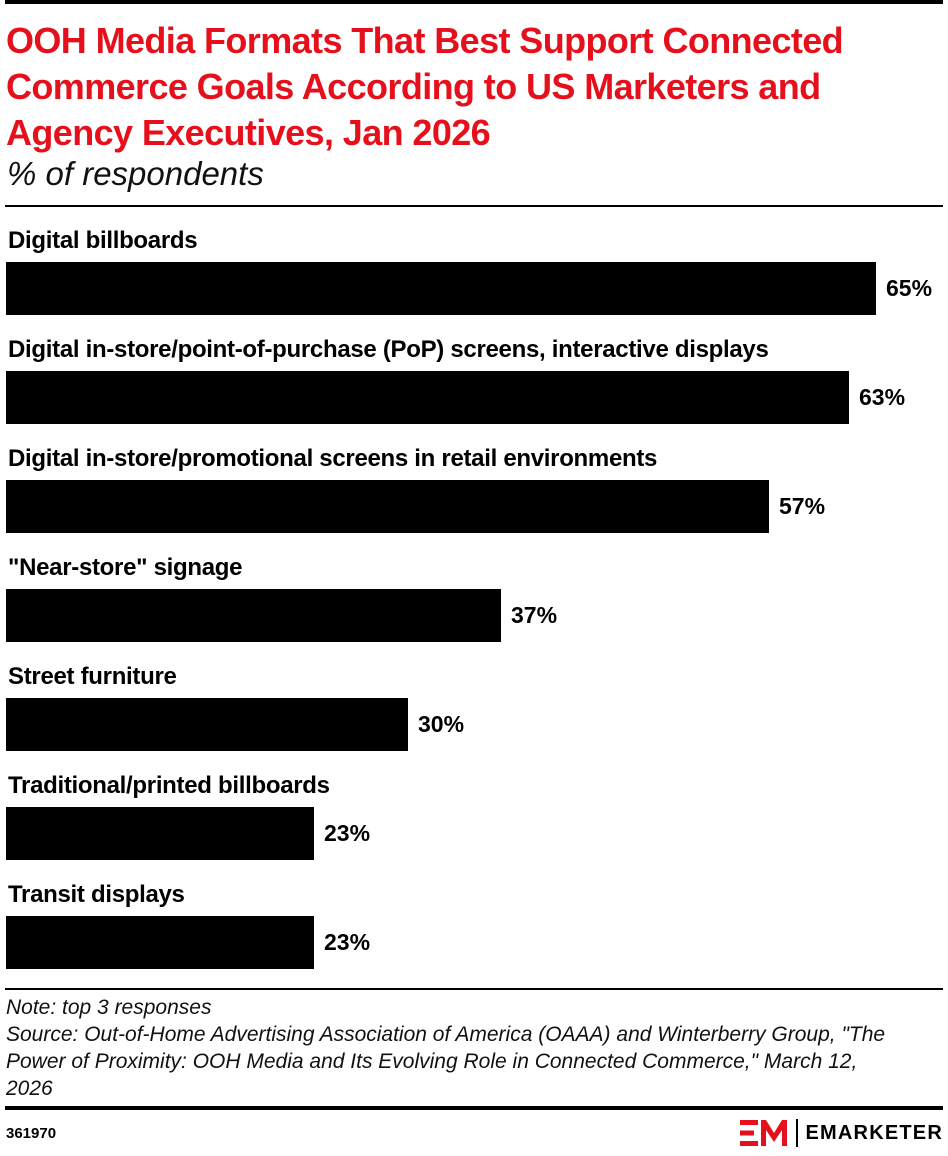 This screenshot has width=948, height=1156. What do you see at coordinates (474, 2) in the screenshot?
I see `top-rule` at bounding box center [474, 2].